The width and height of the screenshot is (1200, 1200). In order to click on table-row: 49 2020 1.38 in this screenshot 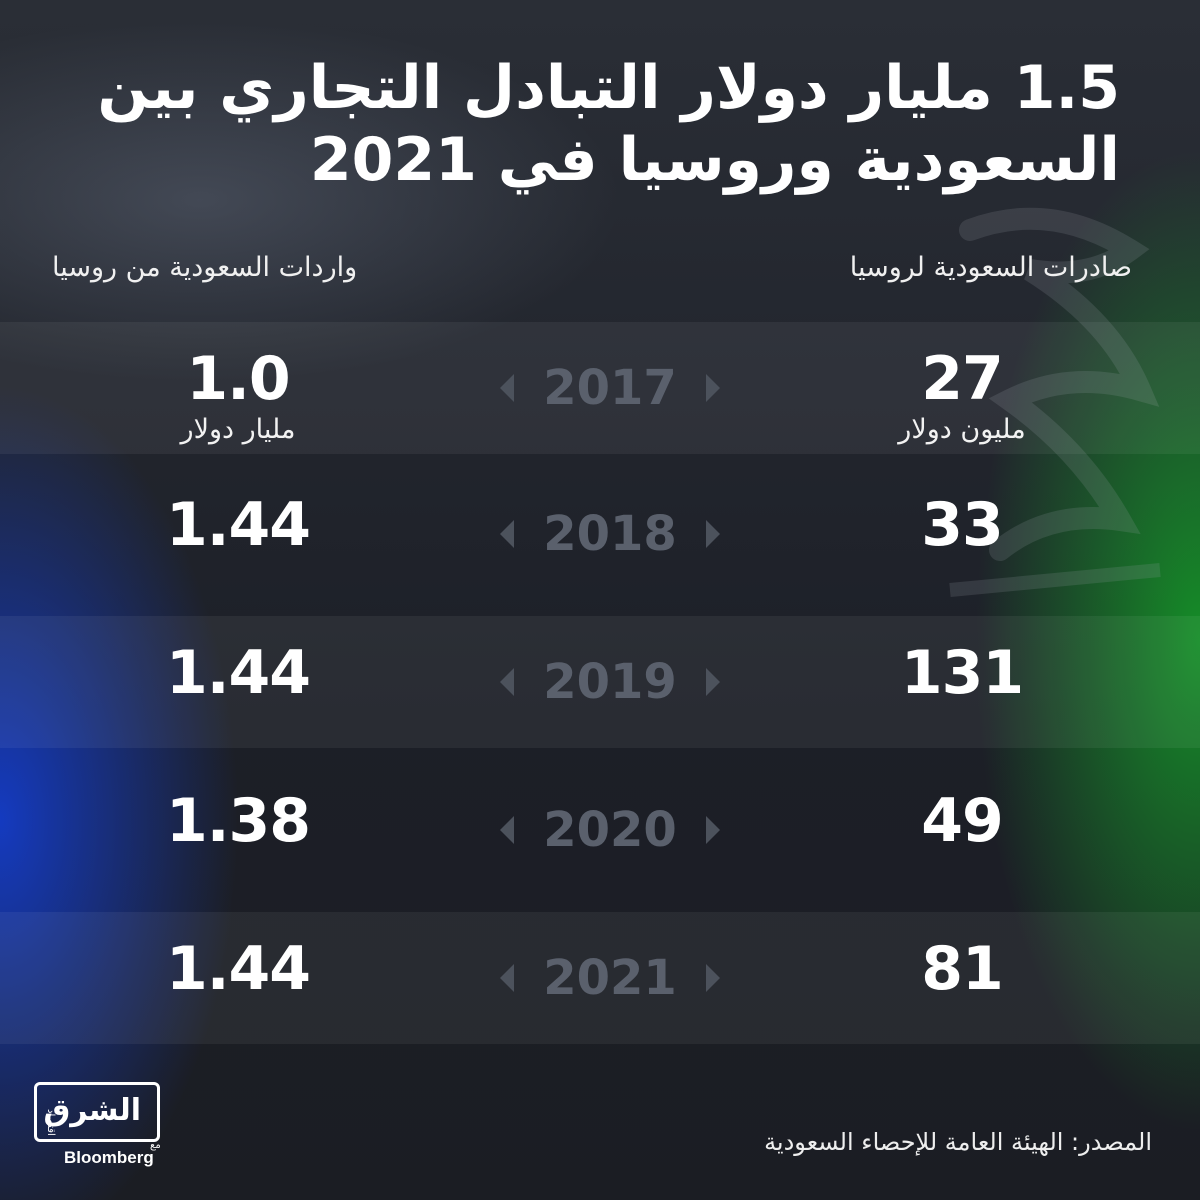, I will do `click(600, 830)`.